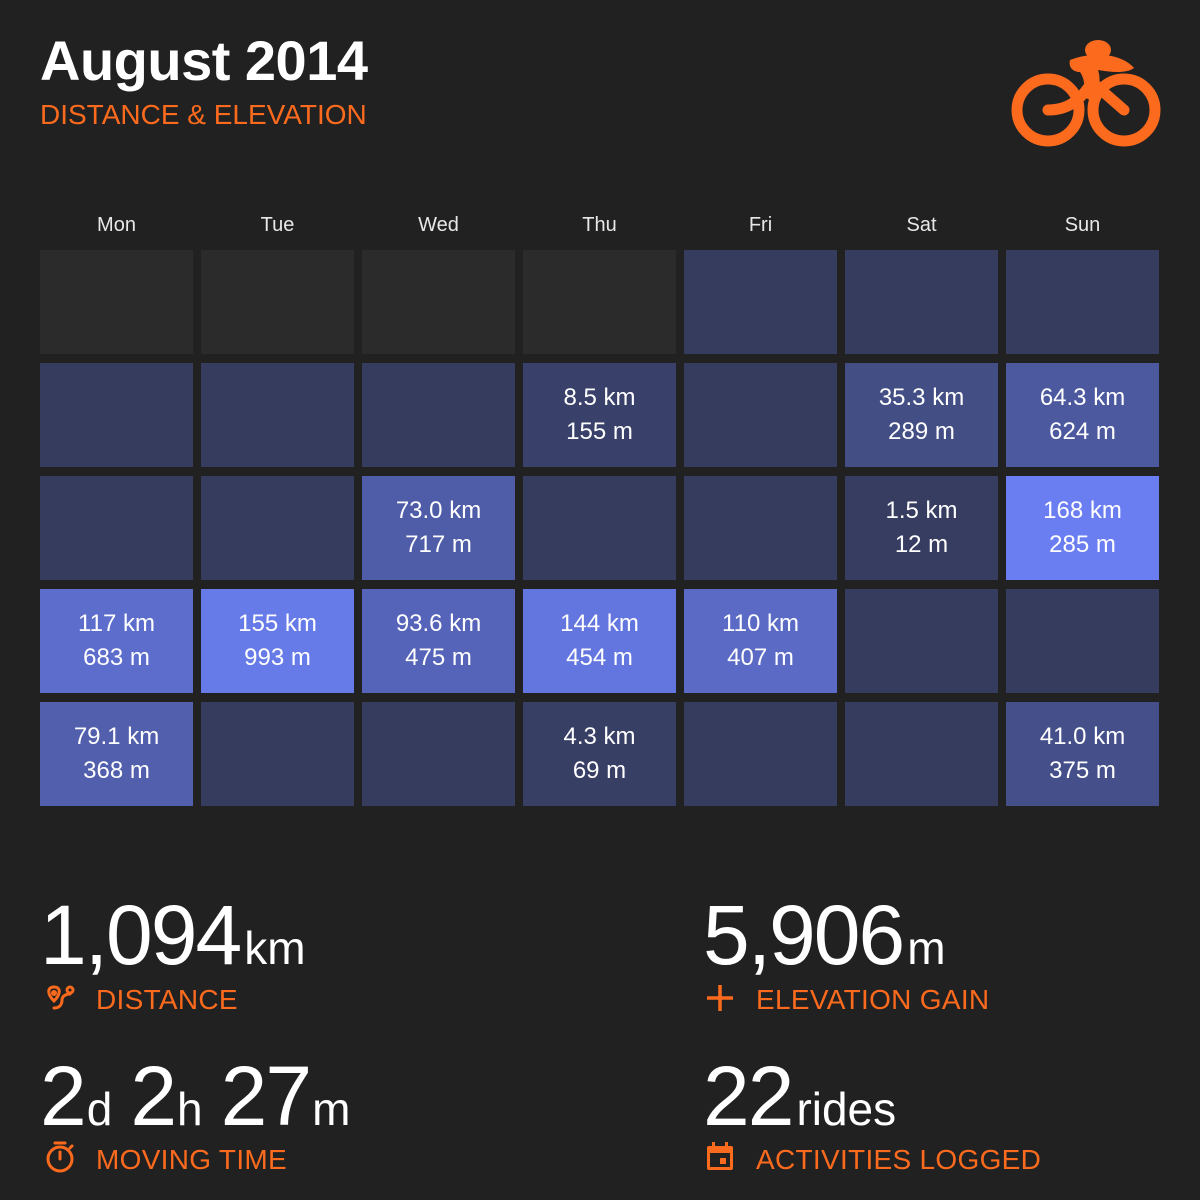 This screenshot has width=1200, height=1200. Describe the element at coordinates (277, 225) in the screenshot. I see `weekday-label: Tue` at that location.